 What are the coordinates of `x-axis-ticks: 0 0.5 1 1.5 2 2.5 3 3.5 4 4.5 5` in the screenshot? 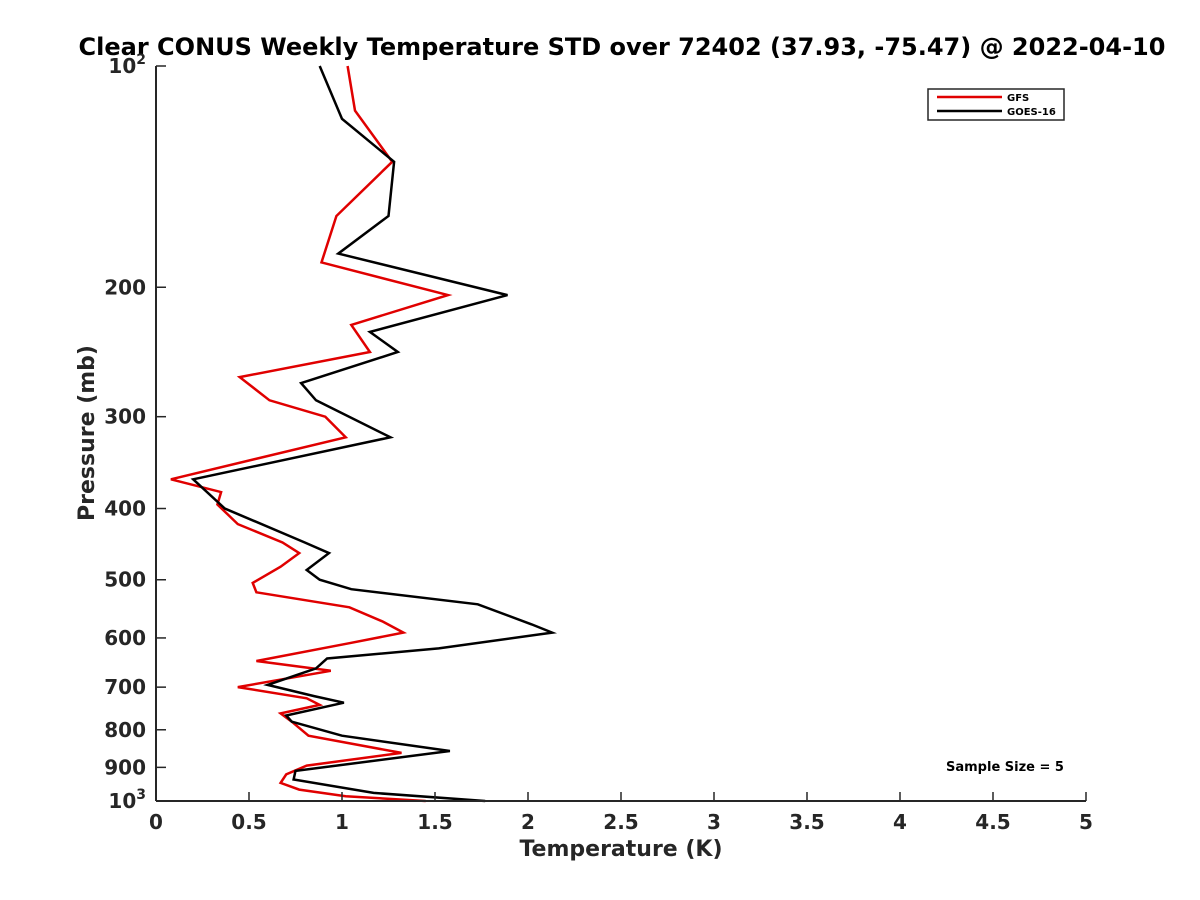 It's located at (621, 813).